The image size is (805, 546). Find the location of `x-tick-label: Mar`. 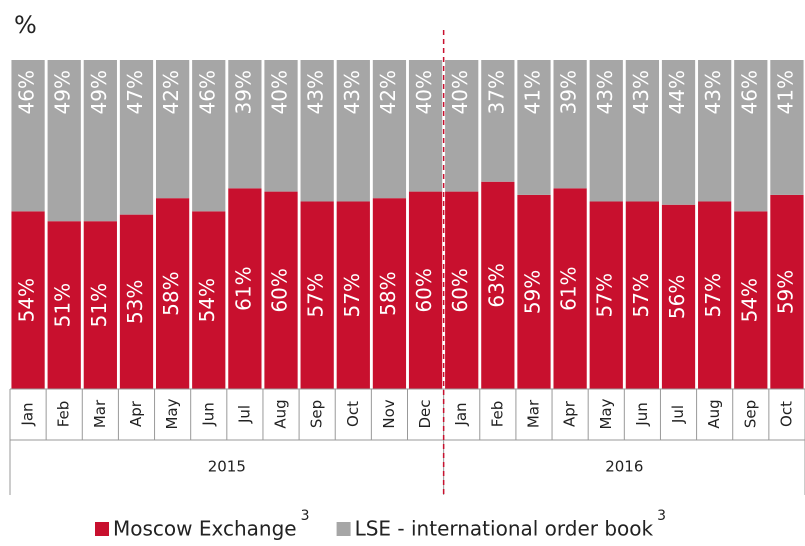

x-tick-label: Mar is located at coordinates (100, 413).